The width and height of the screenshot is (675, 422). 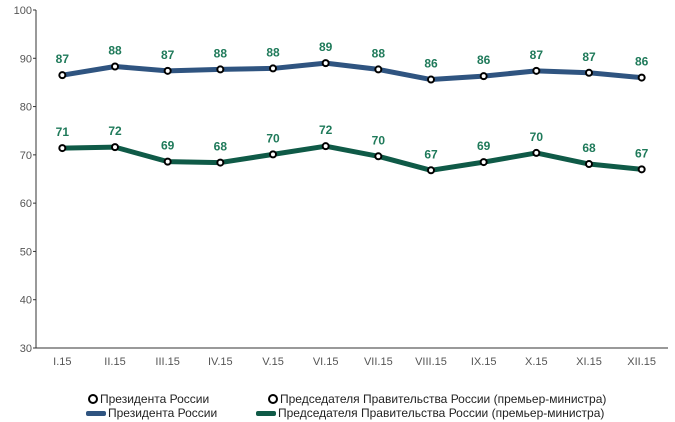 What do you see at coordinates (641, 362) in the screenshot?
I see `x-tick-label: XII.15` at bounding box center [641, 362].